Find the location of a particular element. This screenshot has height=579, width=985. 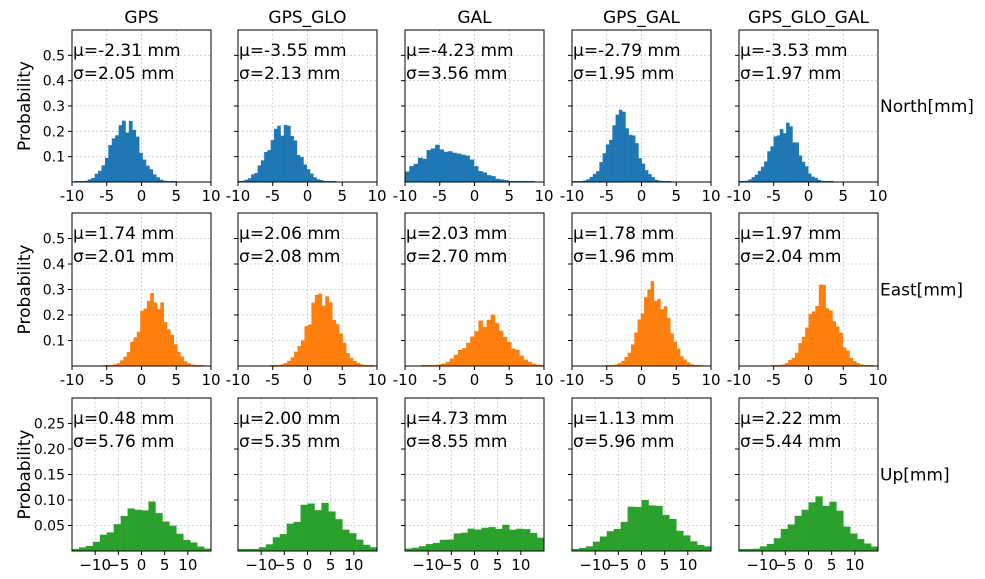

sigma-annotation: σ=2.08 mm is located at coordinates (289, 257).